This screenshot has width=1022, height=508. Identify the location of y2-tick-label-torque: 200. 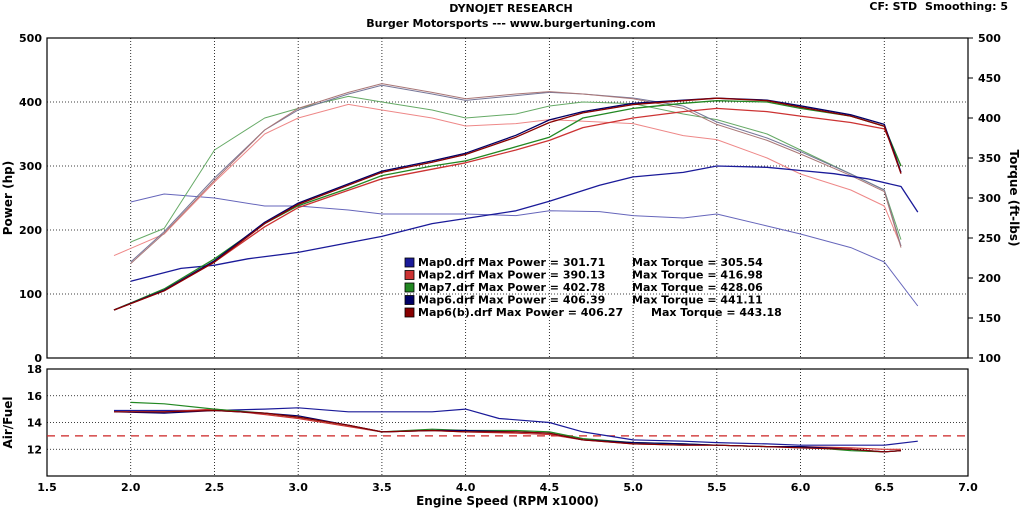
(989, 278).